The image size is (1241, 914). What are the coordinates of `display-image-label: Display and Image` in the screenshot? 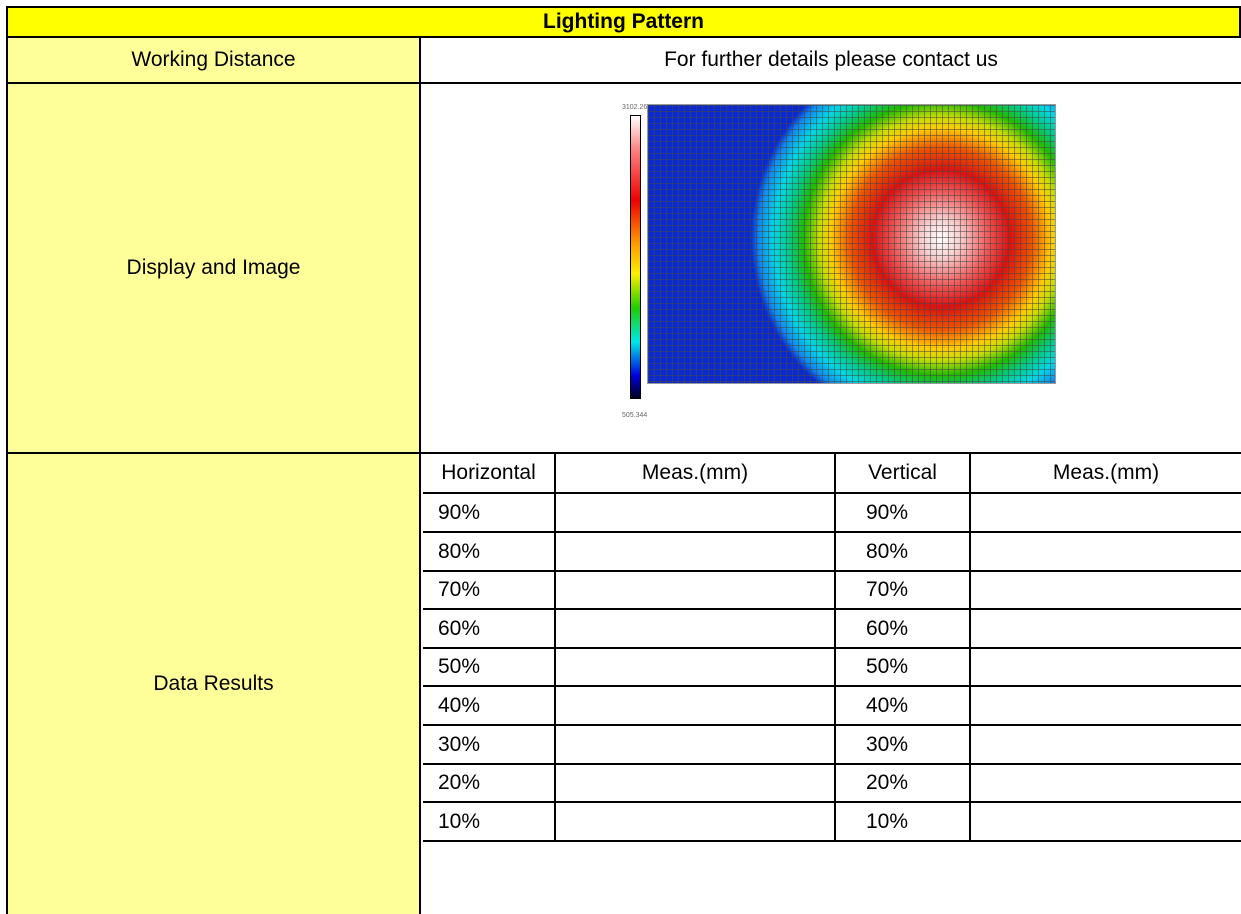 It's located at (213, 268).